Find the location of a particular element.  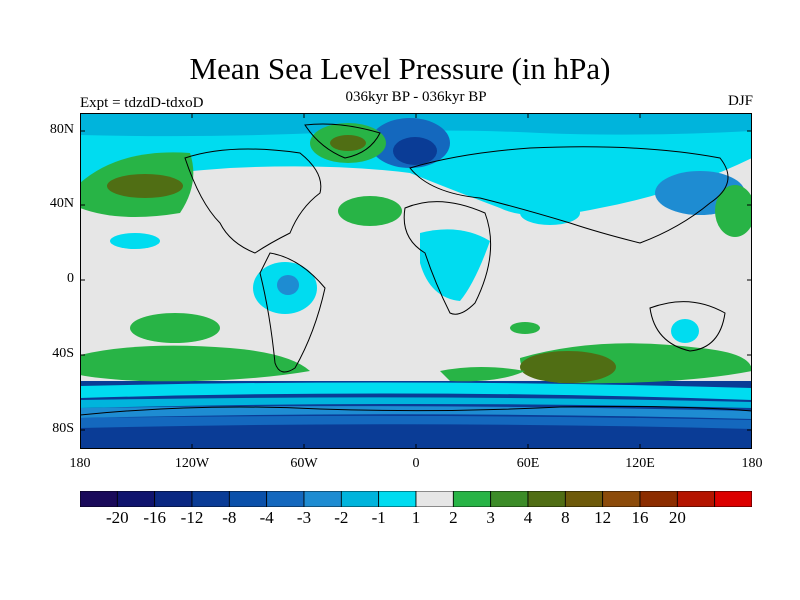

latitude-tick-label: 80N is located at coordinates (61, 129).